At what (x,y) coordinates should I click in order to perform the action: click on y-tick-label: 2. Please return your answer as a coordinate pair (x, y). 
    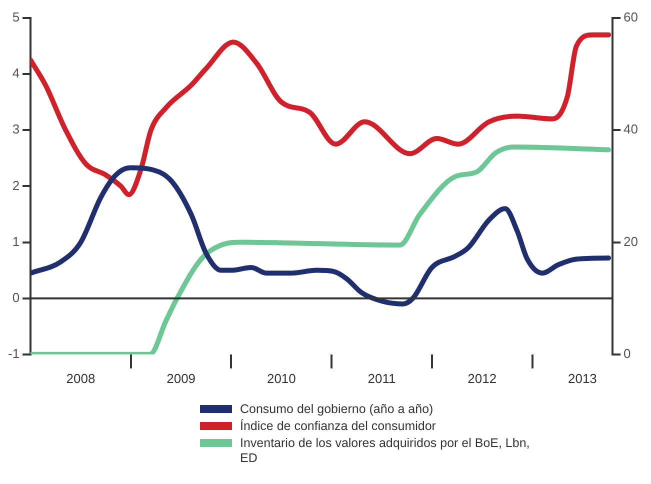
    Looking at the image, I should click on (16, 185).